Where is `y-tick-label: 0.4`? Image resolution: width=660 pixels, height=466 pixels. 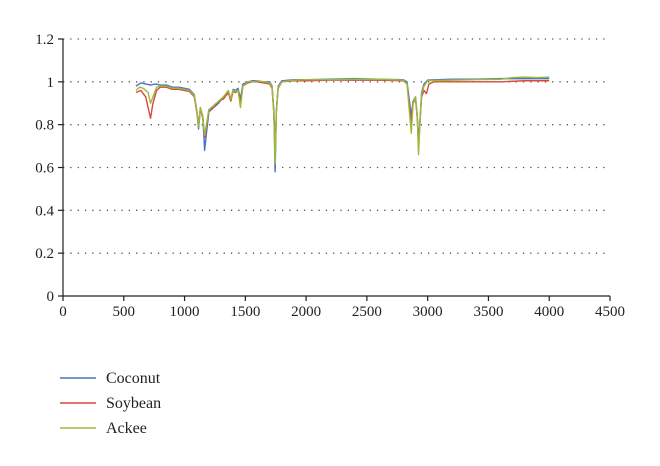
y-tick-label: 0.4 is located at coordinates (44, 211).